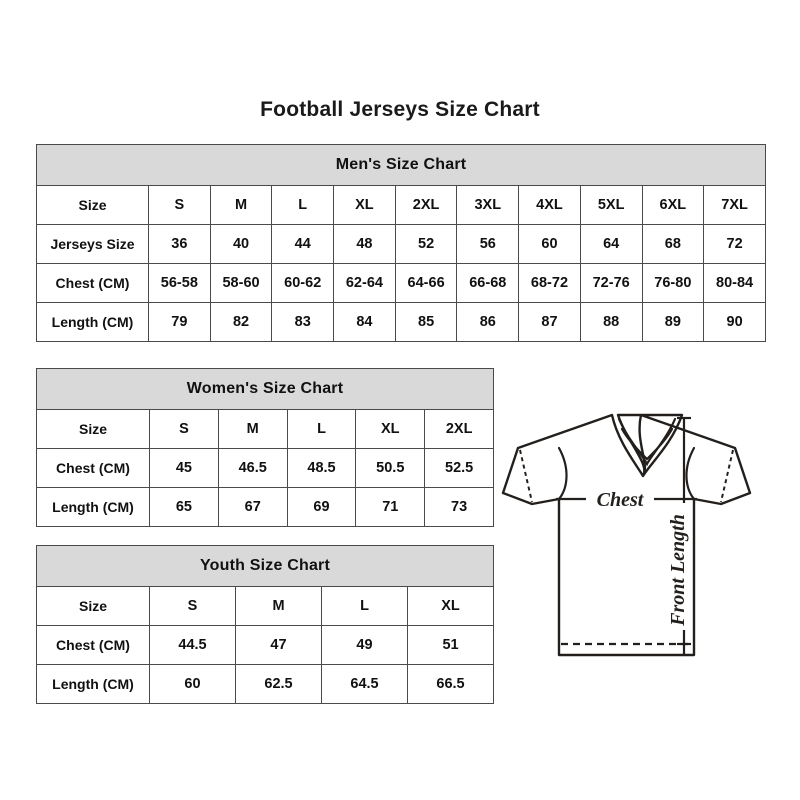  What do you see at coordinates (526, 476) in the screenshot?
I see `left-sleeve-cuff-dash` at bounding box center [526, 476].